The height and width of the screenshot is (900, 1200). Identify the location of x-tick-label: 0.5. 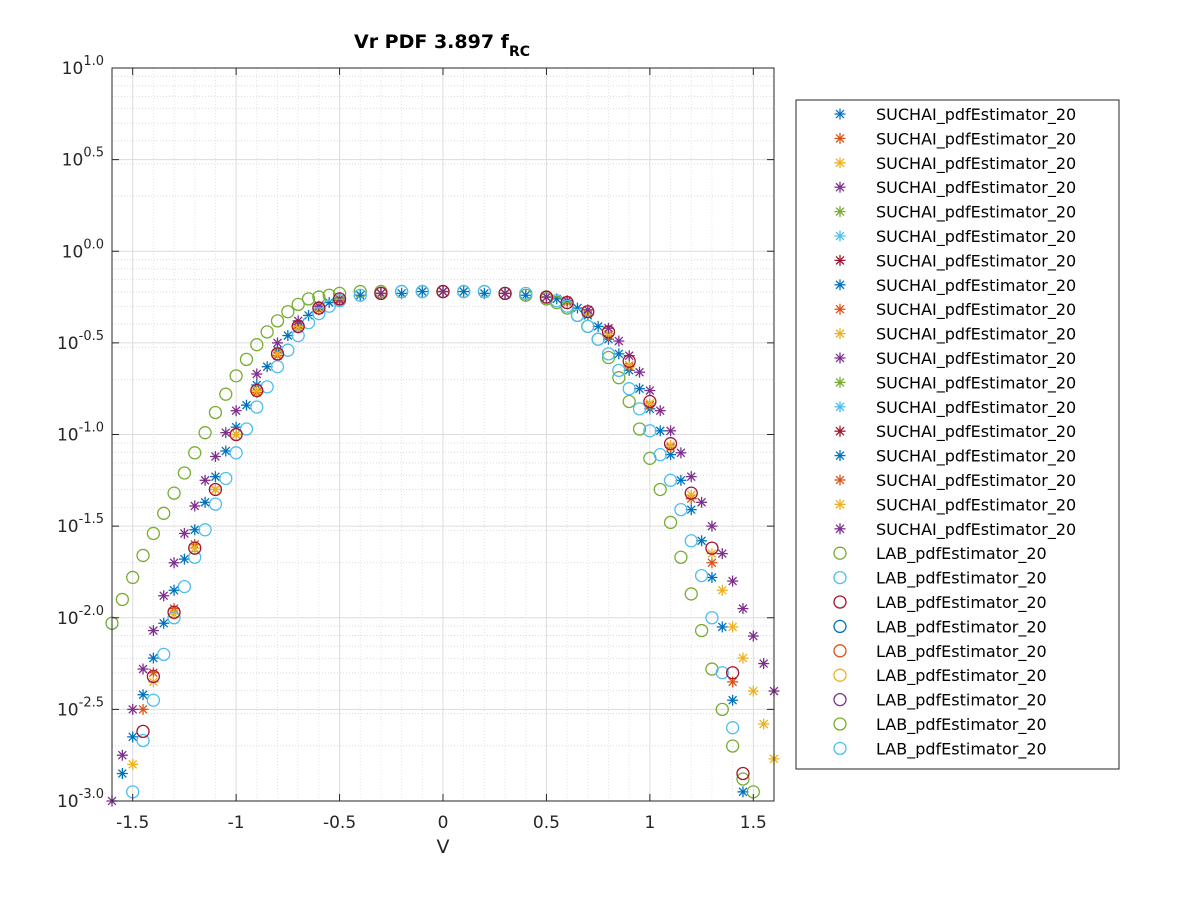
(546, 823).